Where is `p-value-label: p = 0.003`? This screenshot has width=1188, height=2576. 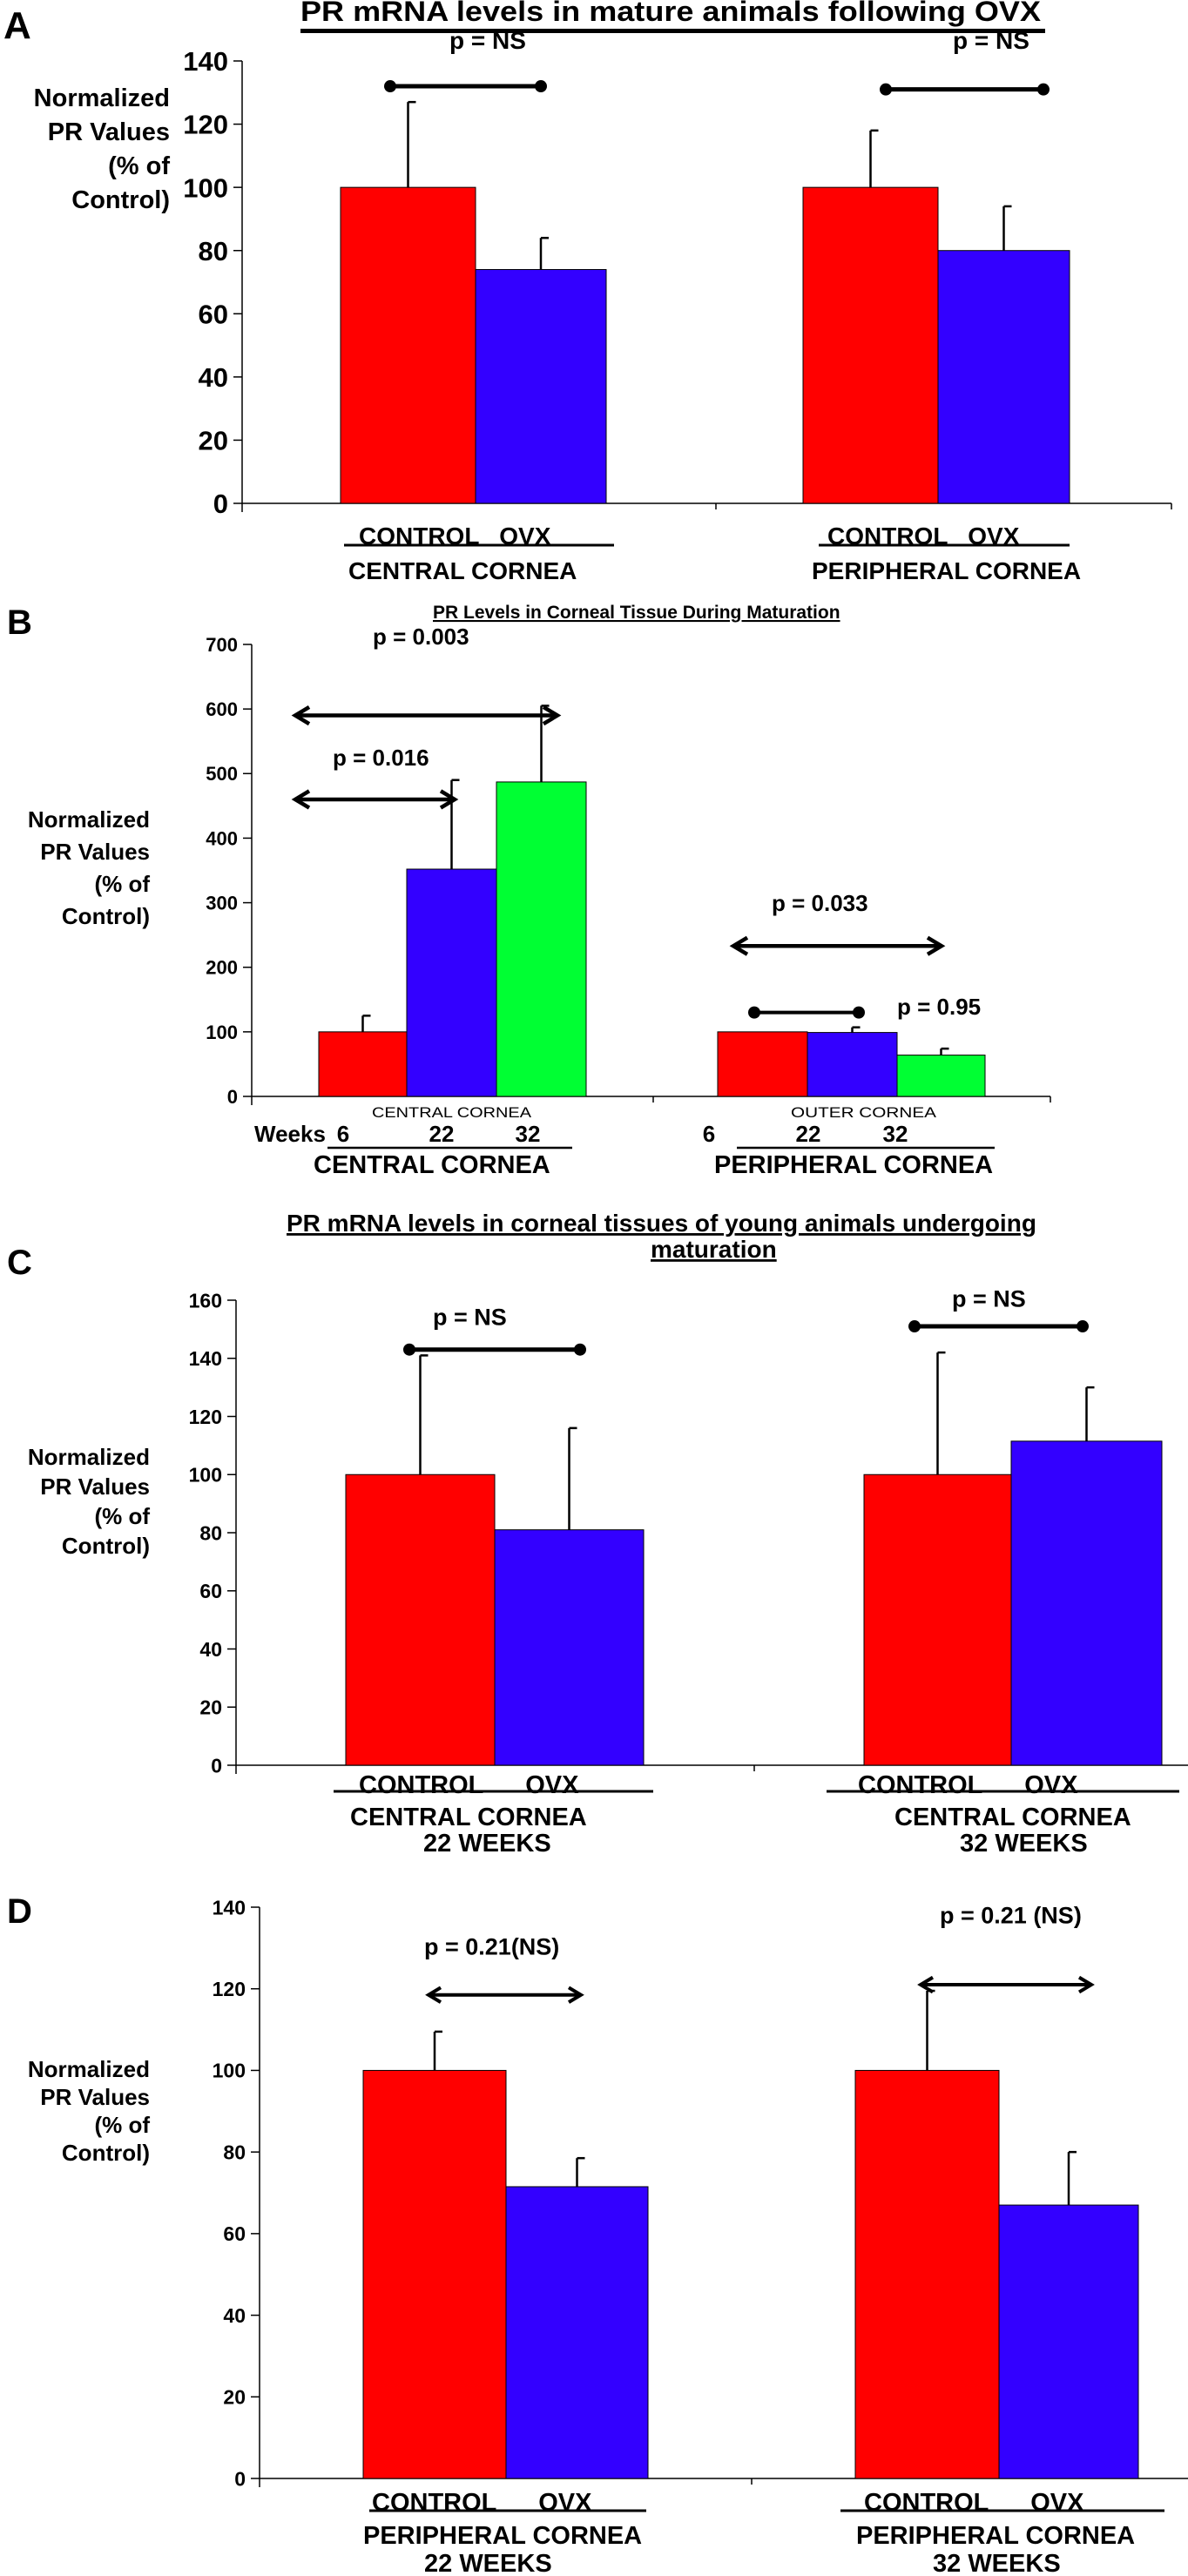 p-value-label: p = 0.003 is located at coordinates (421, 637).